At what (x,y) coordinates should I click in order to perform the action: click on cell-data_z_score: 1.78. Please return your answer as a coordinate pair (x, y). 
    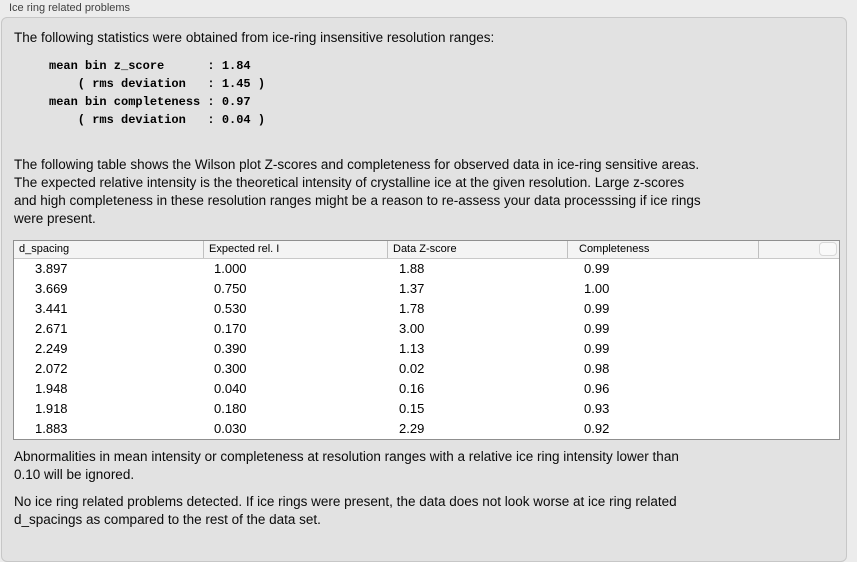
    Looking at the image, I should click on (412, 308).